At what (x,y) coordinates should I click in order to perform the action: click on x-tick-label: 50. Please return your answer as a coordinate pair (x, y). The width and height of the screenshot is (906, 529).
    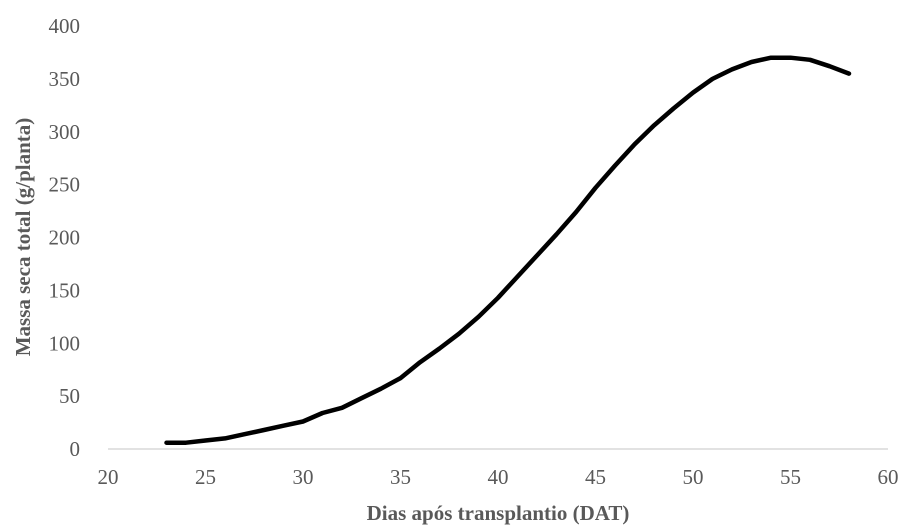
    Looking at the image, I should click on (693, 477).